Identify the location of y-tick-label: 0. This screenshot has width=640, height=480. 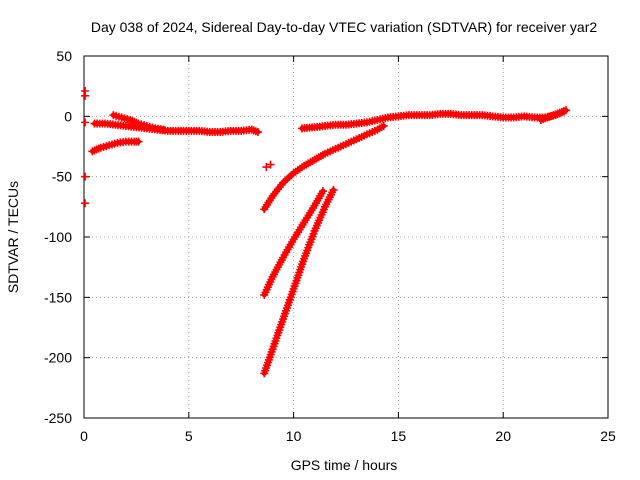
(68, 116).